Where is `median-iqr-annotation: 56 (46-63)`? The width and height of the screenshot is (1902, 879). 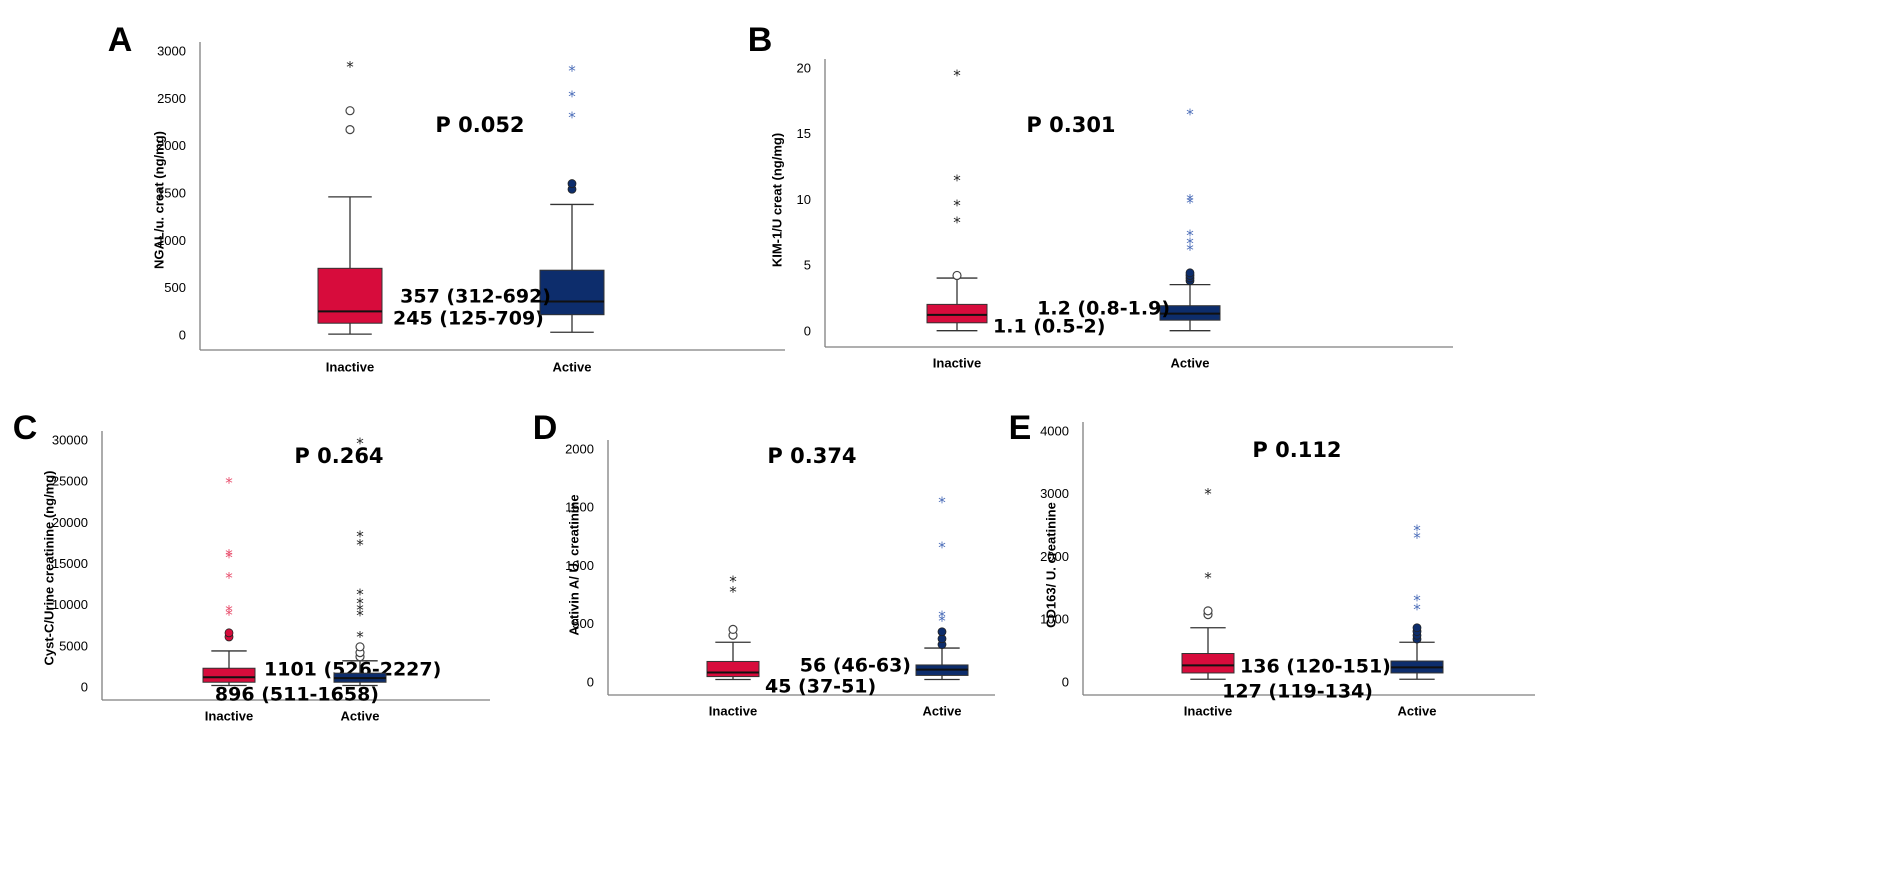
median-iqr-annotation: 56 (46-63) is located at coordinates (855, 666).